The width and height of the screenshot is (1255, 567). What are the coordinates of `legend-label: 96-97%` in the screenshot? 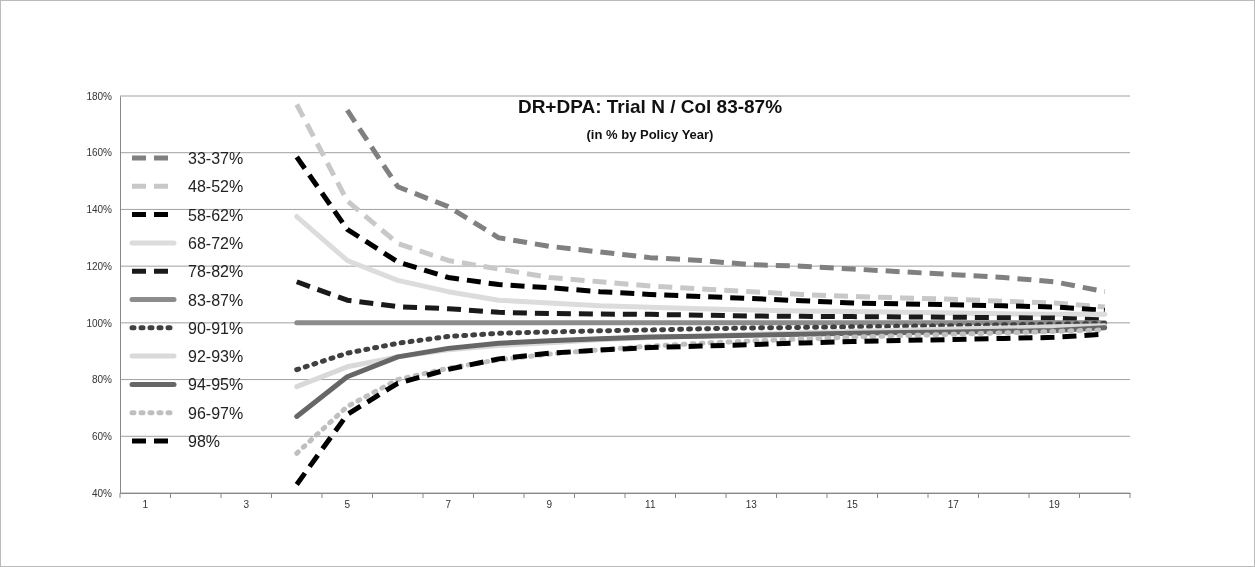 It's located at (216, 413).